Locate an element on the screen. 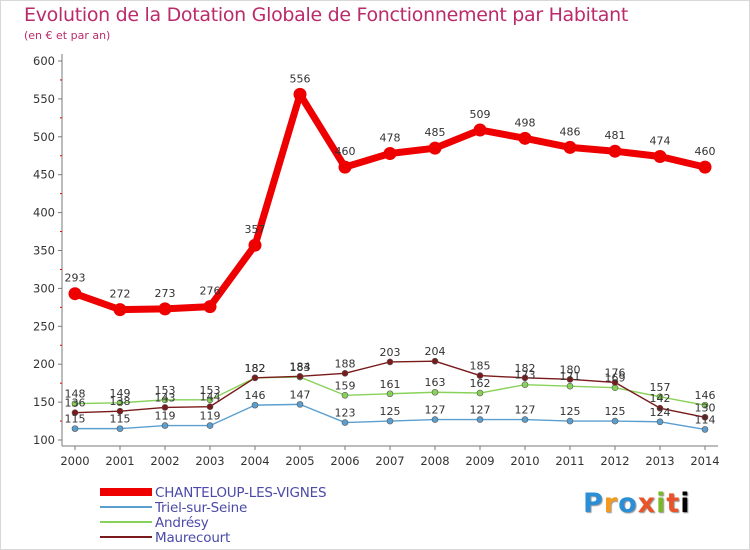 Image resolution: width=750 pixels, height=550 pixels. x-tick-label: 2006 is located at coordinates (344, 461).